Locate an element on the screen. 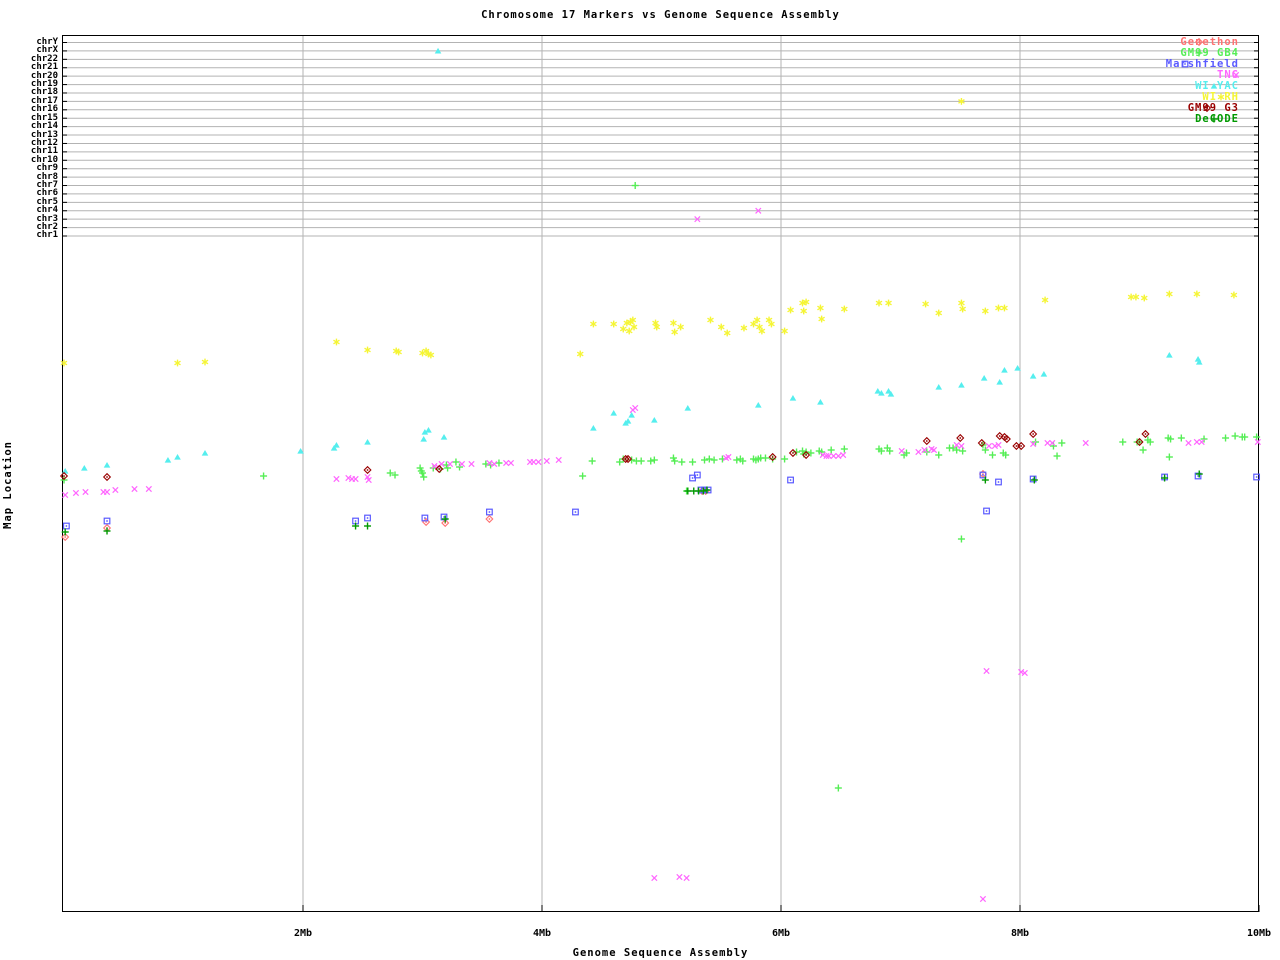  legend-label: GM99 G3 is located at coordinates (1213, 108).